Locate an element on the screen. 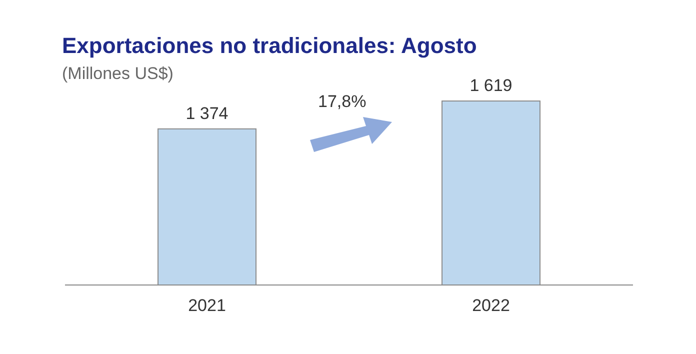 This screenshot has height=354, width=696. x-tick-label: 2022 is located at coordinates (491, 306).